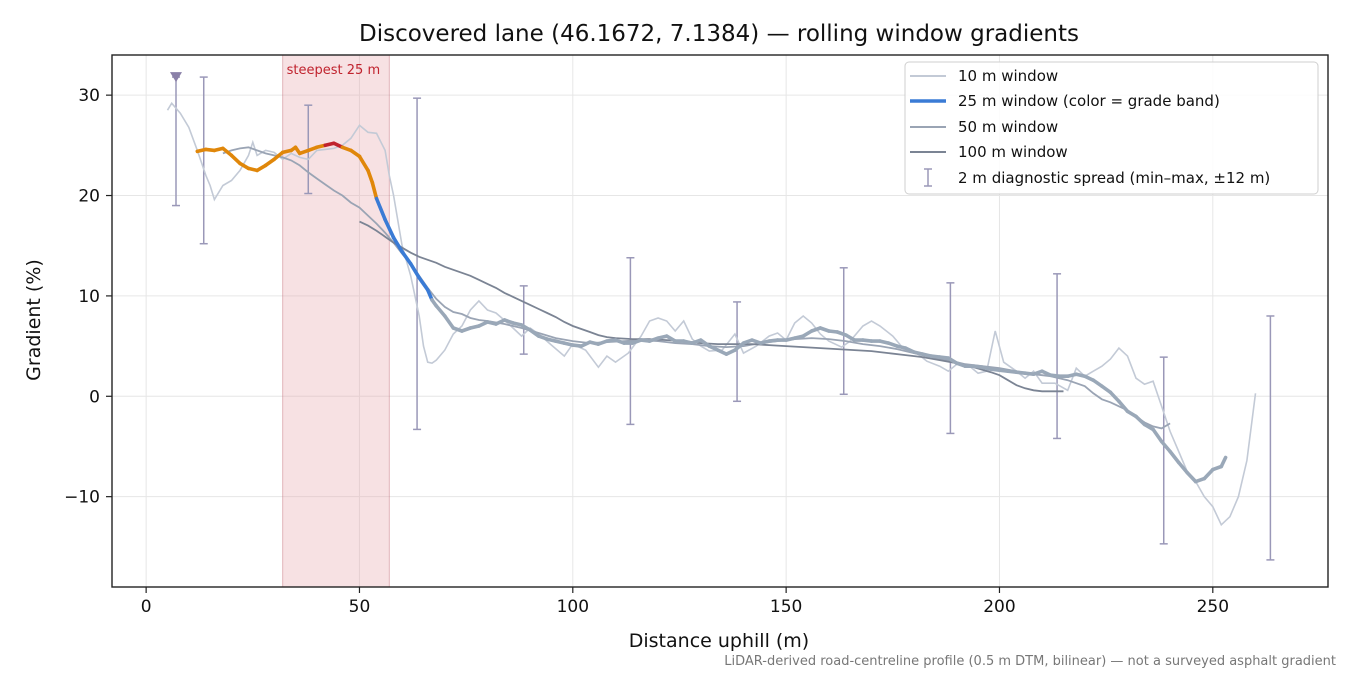 This screenshot has height=675, width=1350. What do you see at coordinates (719, 641) in the screenshot?
I see `x-axis-label: Distance uphill (m)` at bounding box center [719, 641].